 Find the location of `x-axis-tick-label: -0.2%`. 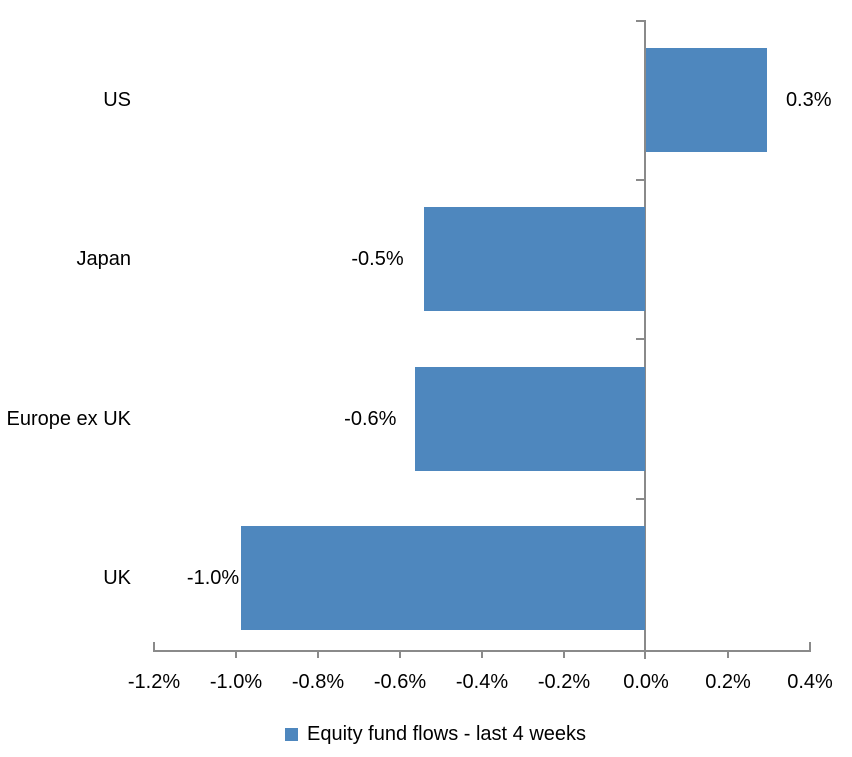

x-axis-tick-label: -0.2% is located at coordinates (564, 682).